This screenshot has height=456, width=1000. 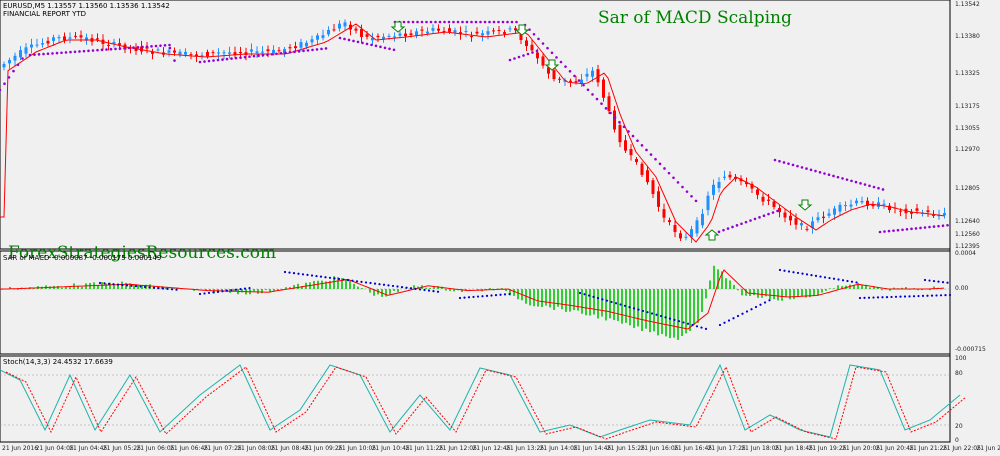 What do you see at coordinates (82, 258) in the screenshot?
I see `macd-indicator-label: SAR of MACD -0.000087 -0.000175 0.000149` at bounding box center [82, 258].